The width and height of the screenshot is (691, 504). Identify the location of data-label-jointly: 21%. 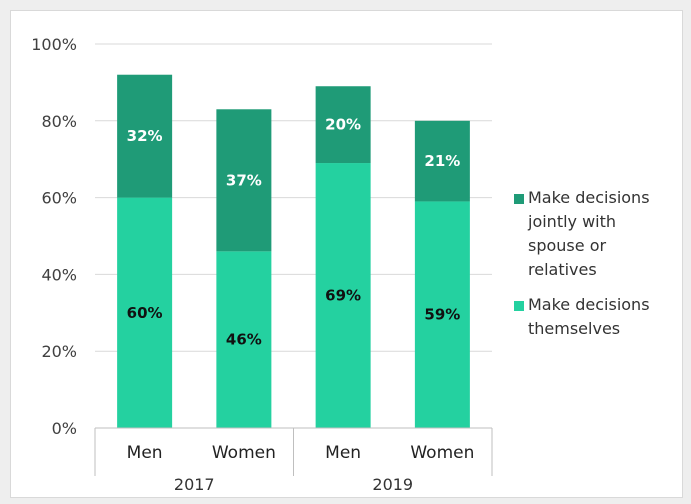
(442, 161).